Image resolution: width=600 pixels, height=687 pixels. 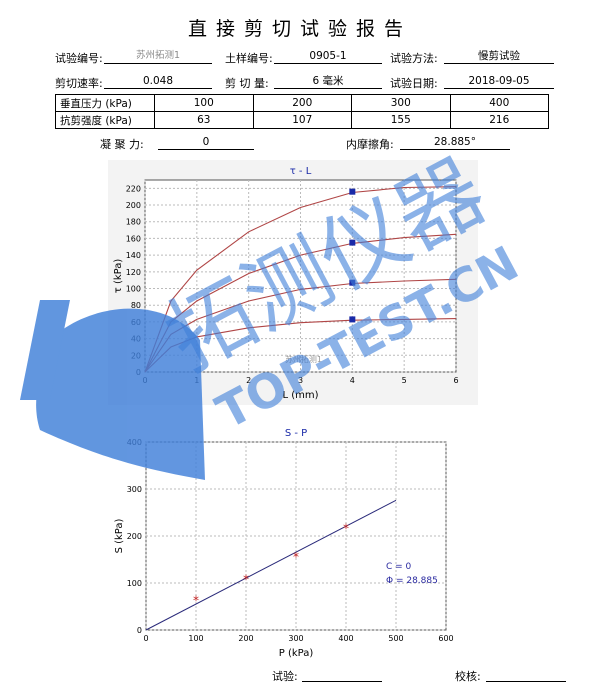 I want to click on y-tick-label: 140, so click(x=133, y=255).